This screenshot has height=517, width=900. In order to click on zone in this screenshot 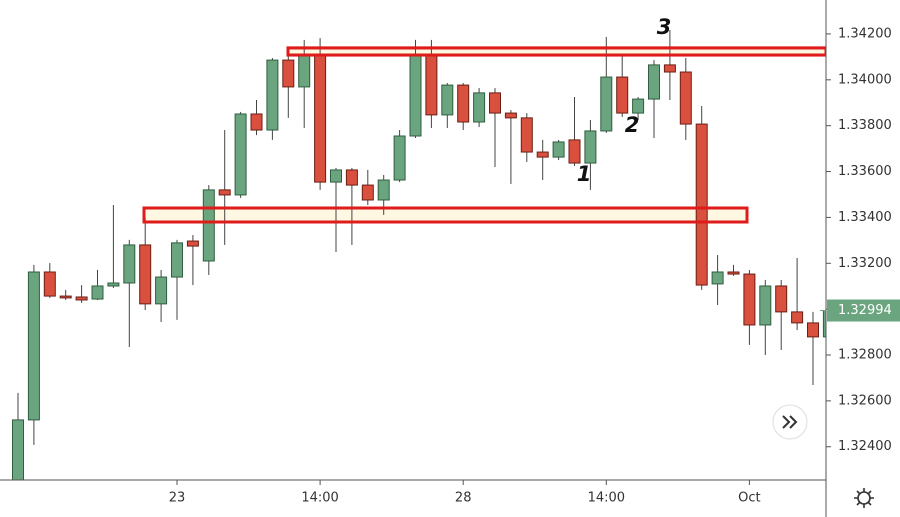, I will do `click(445, 215)`.